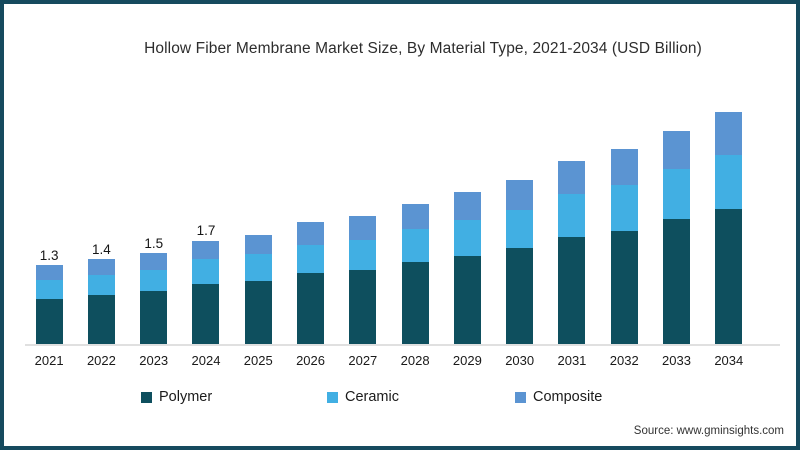  I want to click on bar-slot-2030, so click(520, 222).